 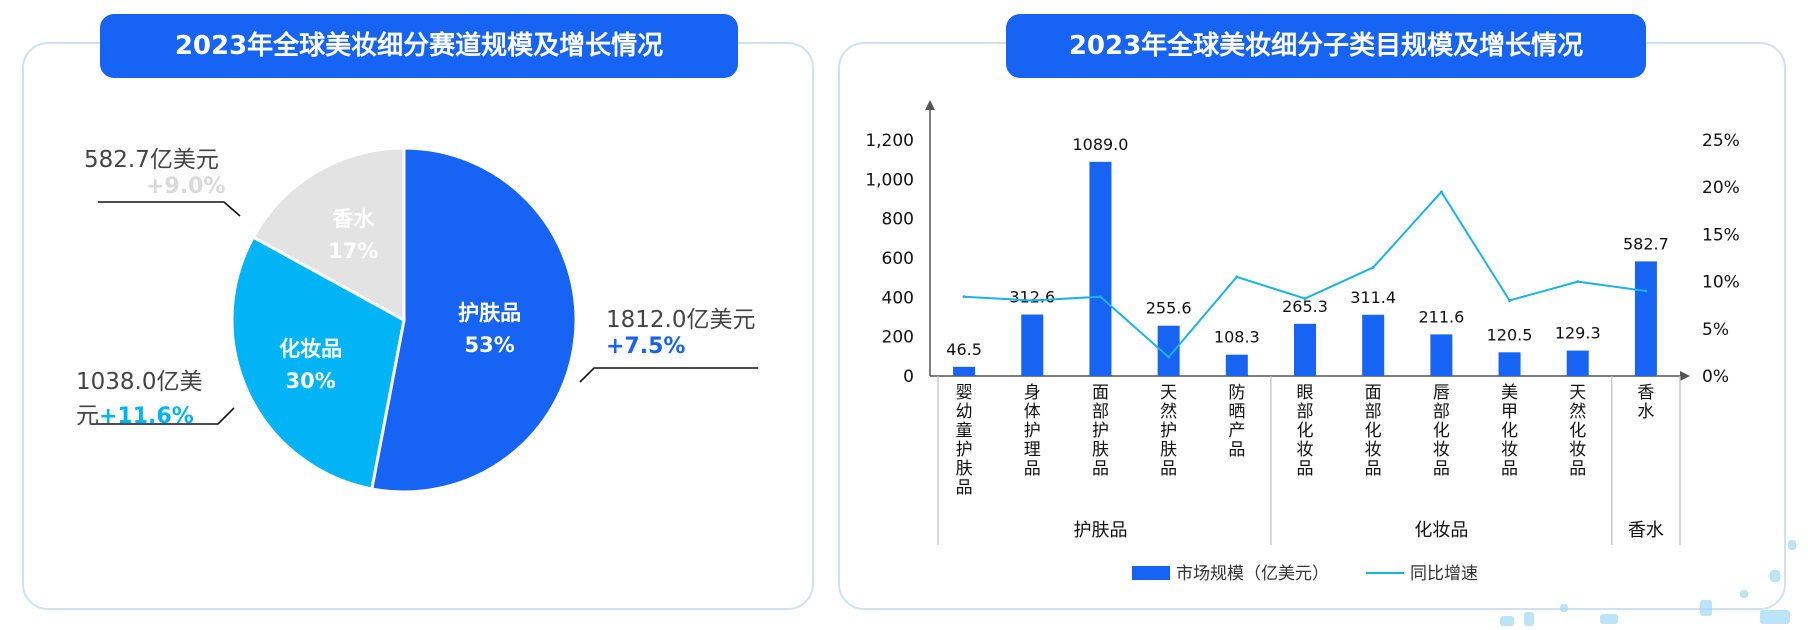 What do you see at coordinates (419, 46) in the screenshot?
I see `left-chart-title: 2023年全球美妆细分赛道规模及增长情况` at bounding box center [419, 46].